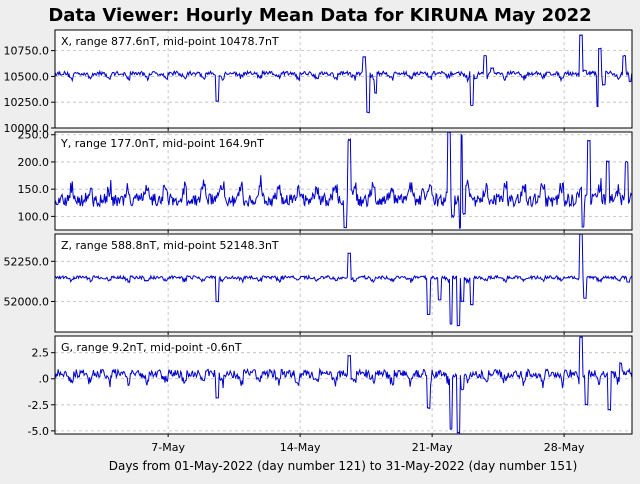 The width and height of the screenshot is (640, 484). I want to click on panel-y-ytick-label: 100.0, so click(34, 216).